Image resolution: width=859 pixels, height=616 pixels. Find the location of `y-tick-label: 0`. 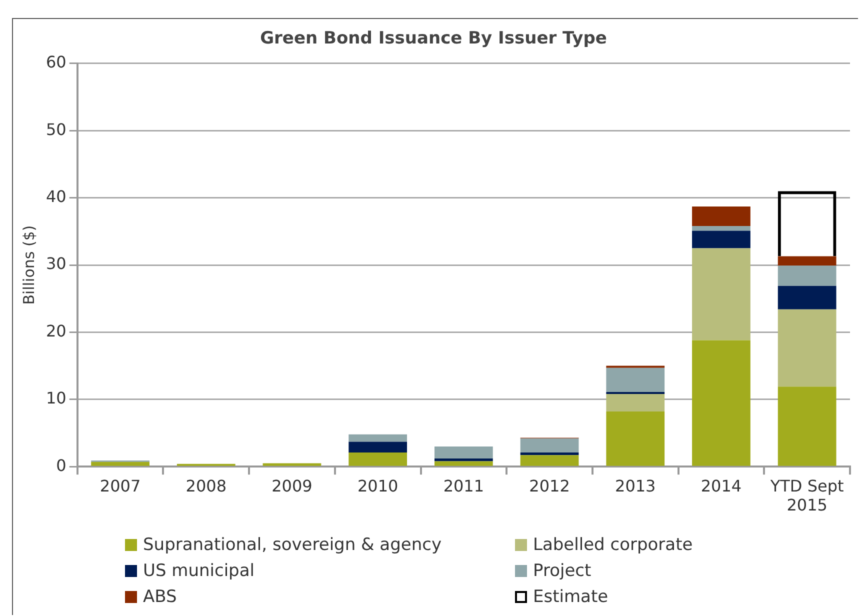

y-tick-label: 0 is located at coordinates (61, 465).